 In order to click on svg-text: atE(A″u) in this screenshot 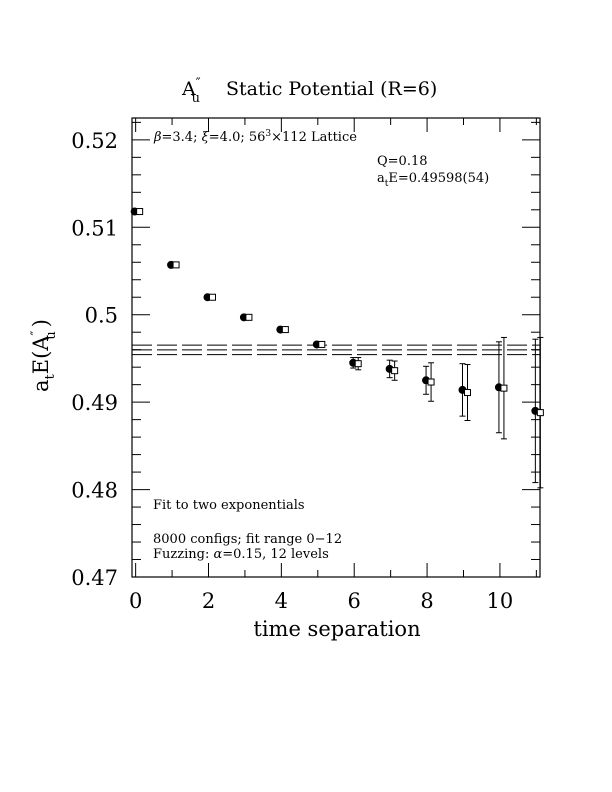, I will do `click(44, 355)`.